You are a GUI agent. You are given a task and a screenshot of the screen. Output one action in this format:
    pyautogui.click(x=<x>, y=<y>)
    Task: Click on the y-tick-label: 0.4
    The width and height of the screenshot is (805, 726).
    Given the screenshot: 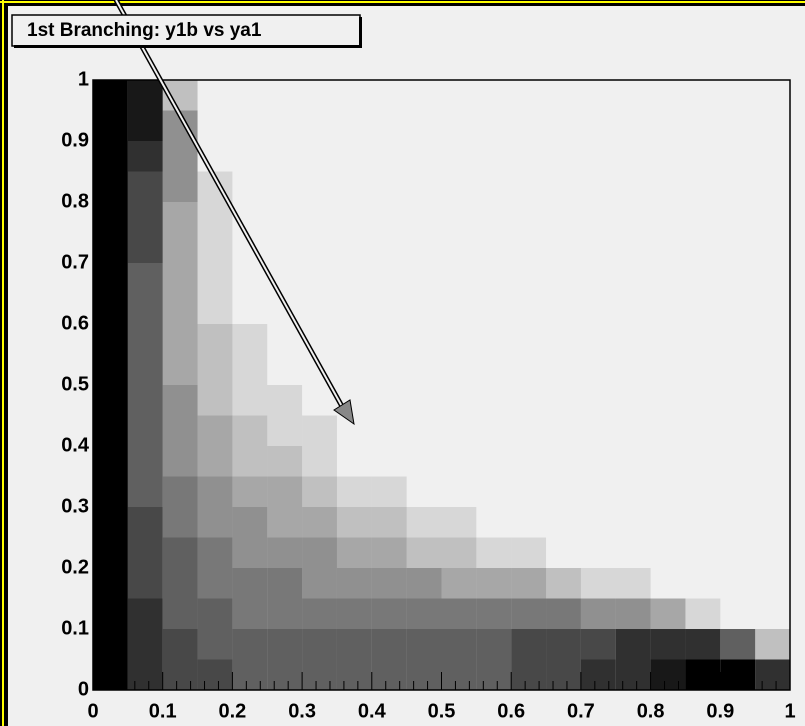 What is the action you would take?
    pyautogui.click(x=75, y=445)
    